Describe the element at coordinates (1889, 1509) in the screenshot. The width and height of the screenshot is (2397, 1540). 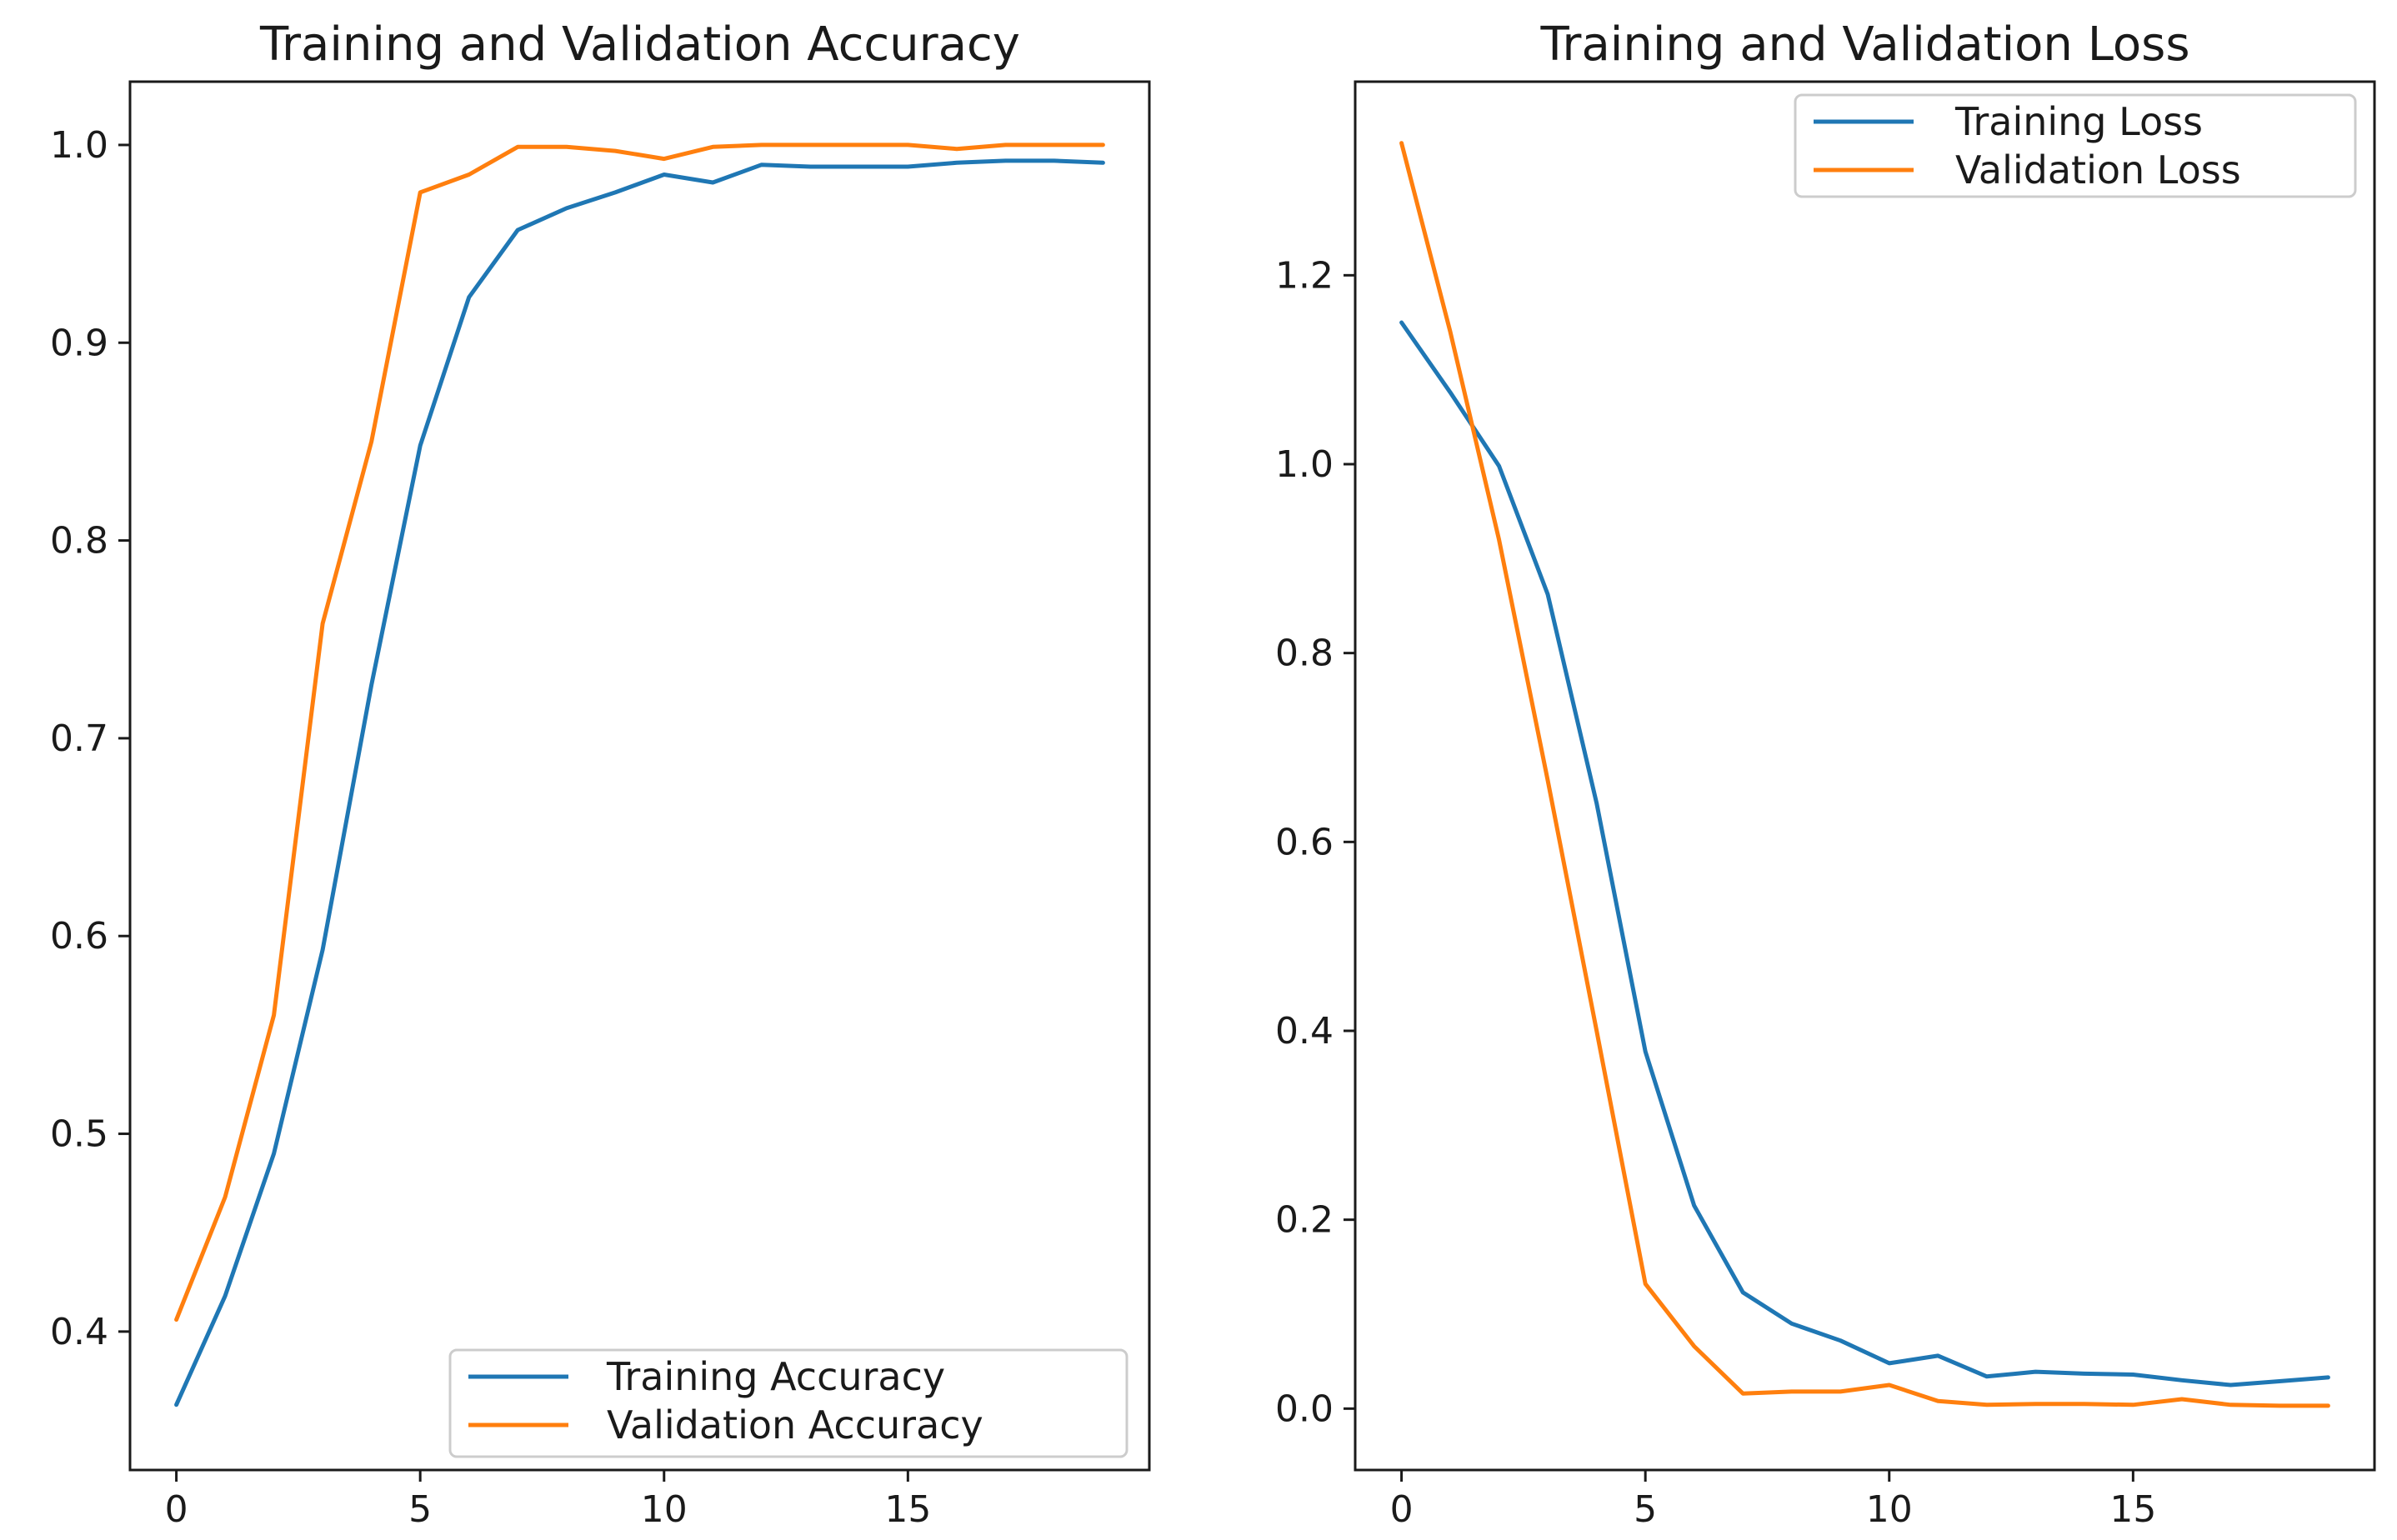
I see `loss-x-tick-label: 10` at that location.